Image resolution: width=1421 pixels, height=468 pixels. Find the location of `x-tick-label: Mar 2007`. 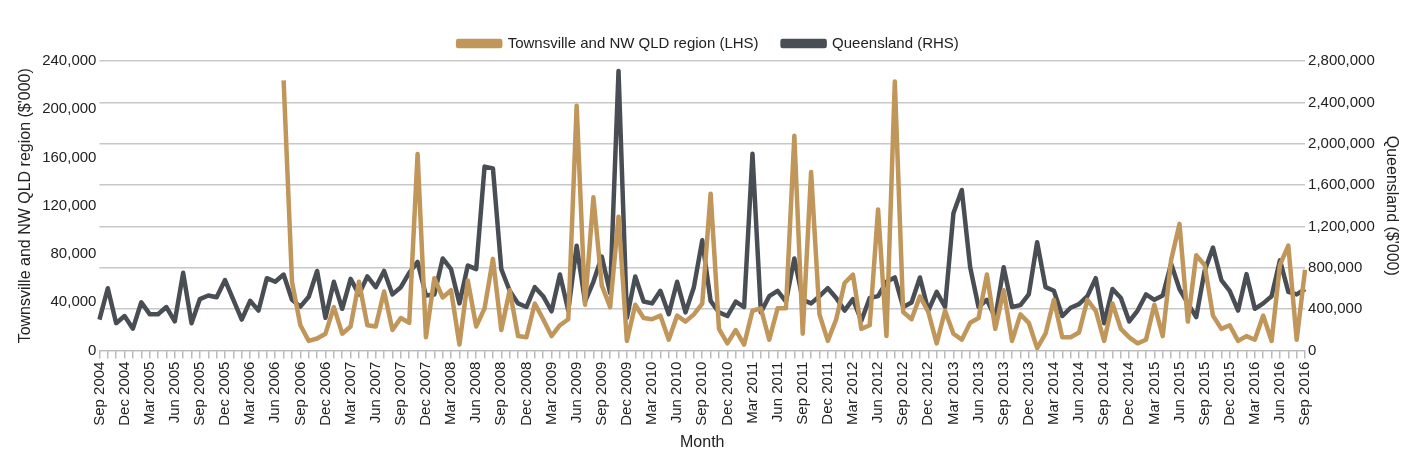

x-tick-label: Mar 2007 is located at coordinates (349, 393).